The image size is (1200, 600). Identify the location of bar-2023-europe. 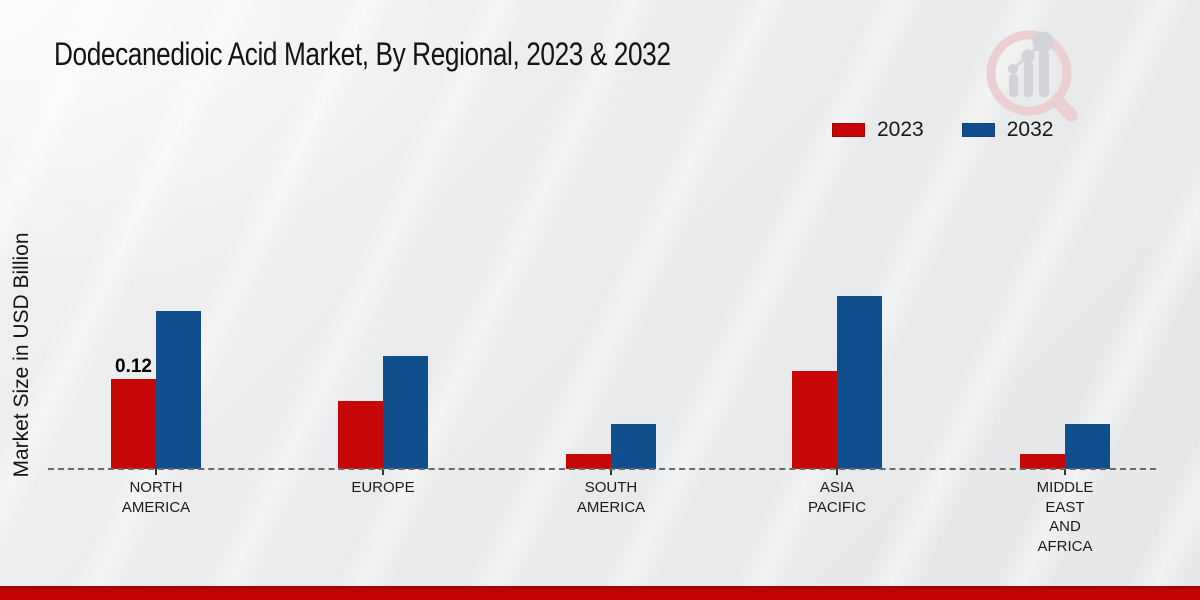
(360, 435).